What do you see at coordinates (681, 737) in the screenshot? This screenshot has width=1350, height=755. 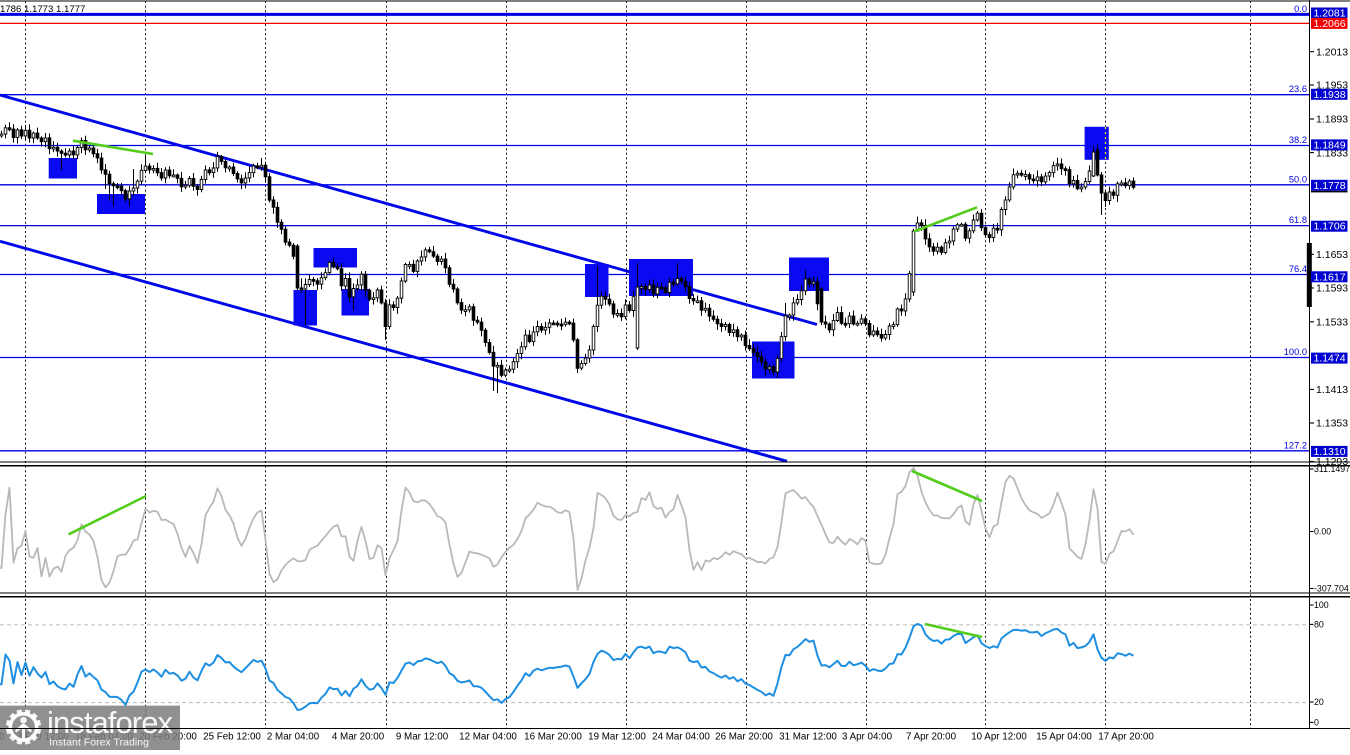 I see `svg-text: 24 Mar 04:00` at bounding box center [681, 737].